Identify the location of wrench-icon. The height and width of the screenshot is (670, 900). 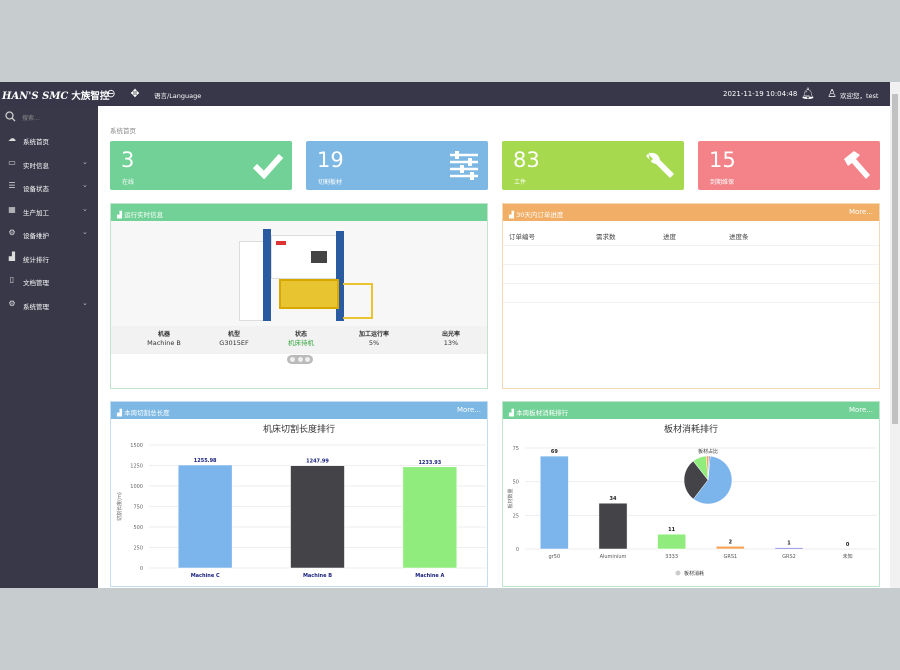
(660, 165).